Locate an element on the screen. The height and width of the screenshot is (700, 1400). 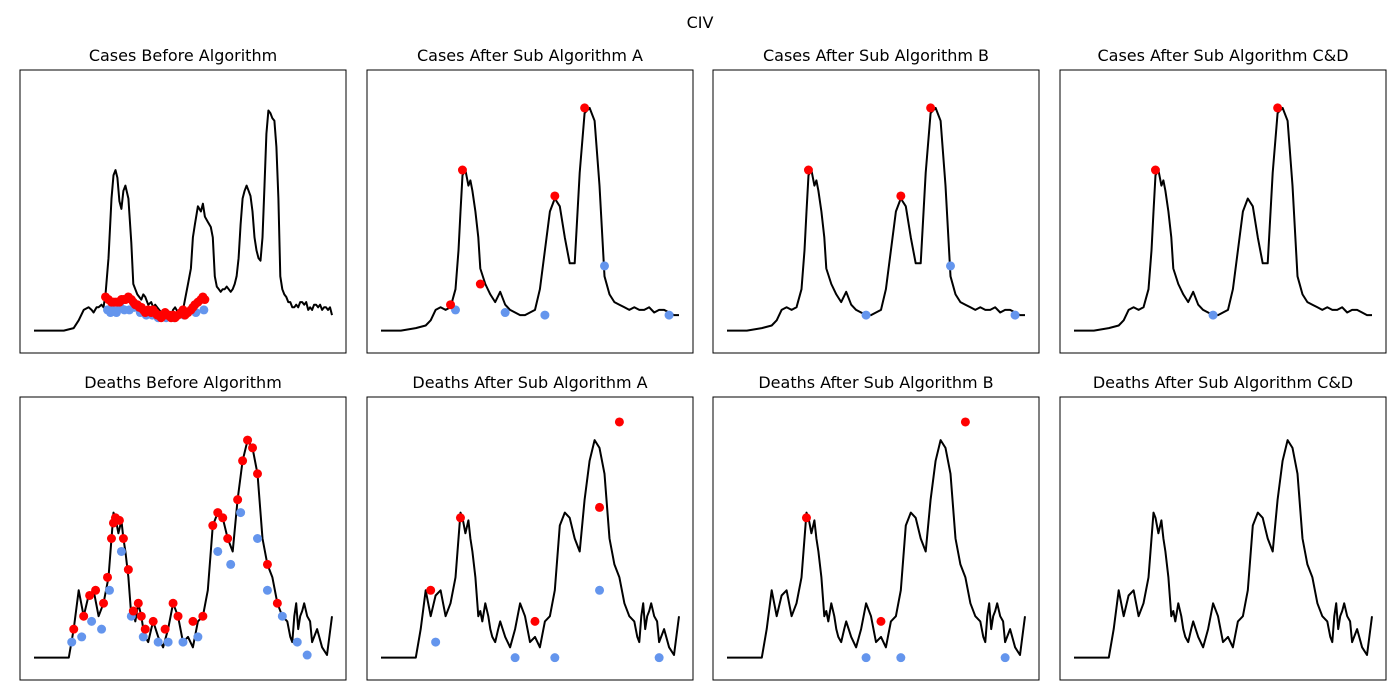
panel-title: Deaths After Sub Algorithm C&D is located at coordinates (1223, 382).